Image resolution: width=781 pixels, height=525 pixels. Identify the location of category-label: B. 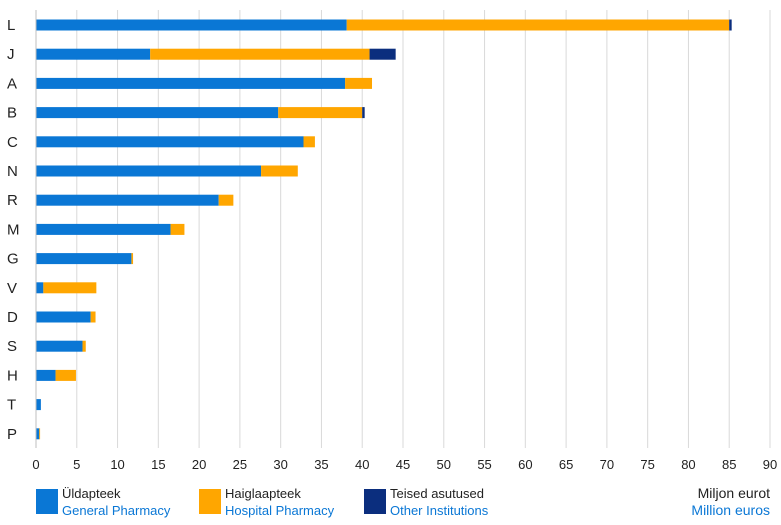
(12, 113).